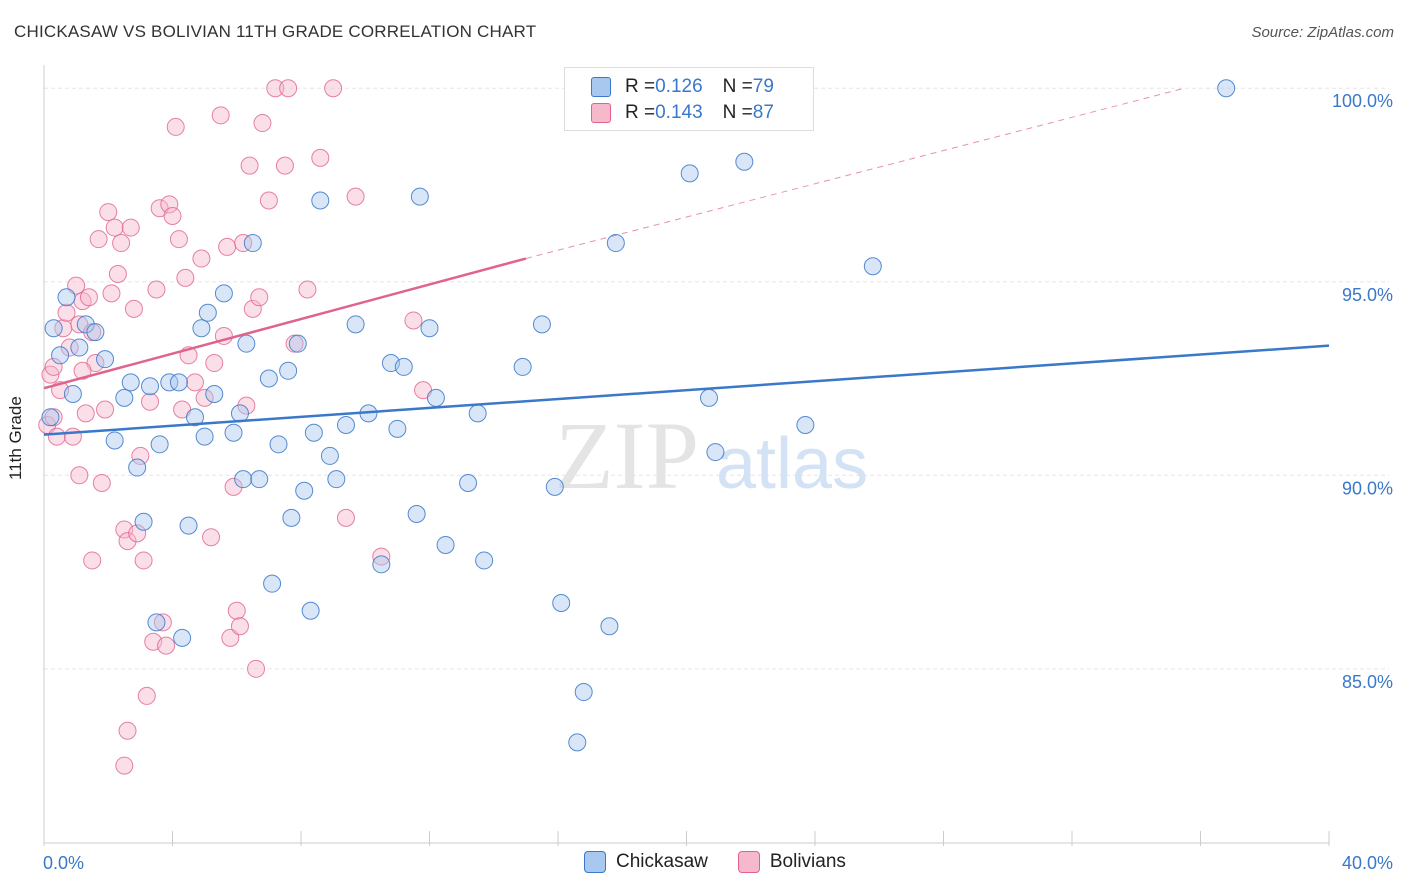 This screenshot has height=892, width=1406. What do you see at coordinates (15, 438) in the screenshot?
I see `y-axis-label: 11th Grade` at bounding box center [15, 438].